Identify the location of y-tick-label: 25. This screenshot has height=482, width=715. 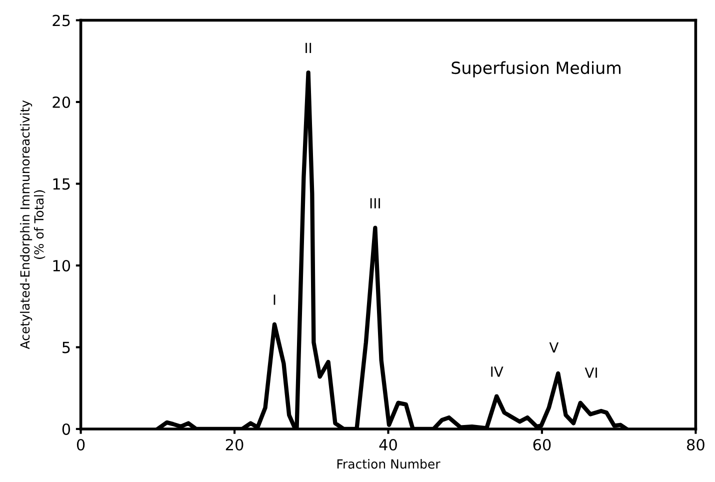
(61, 20).